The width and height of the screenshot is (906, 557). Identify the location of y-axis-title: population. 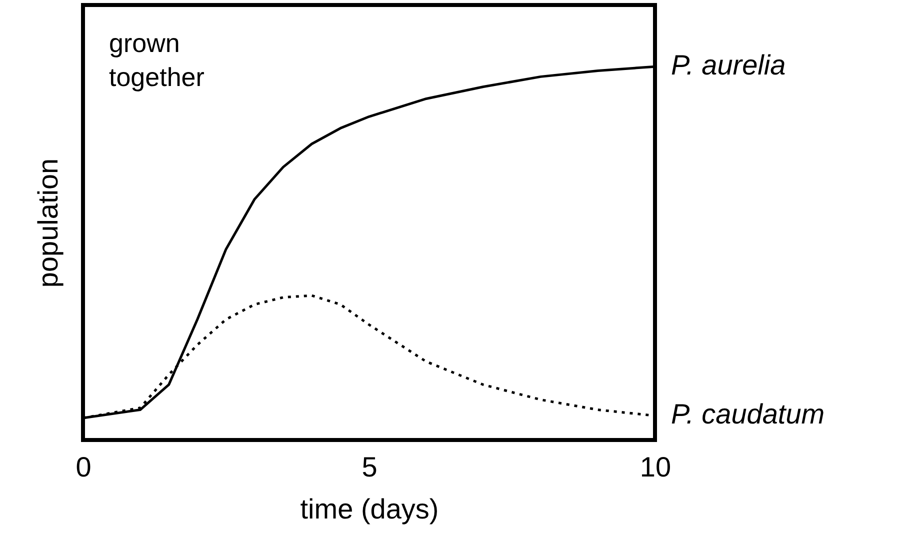
(48, 223).